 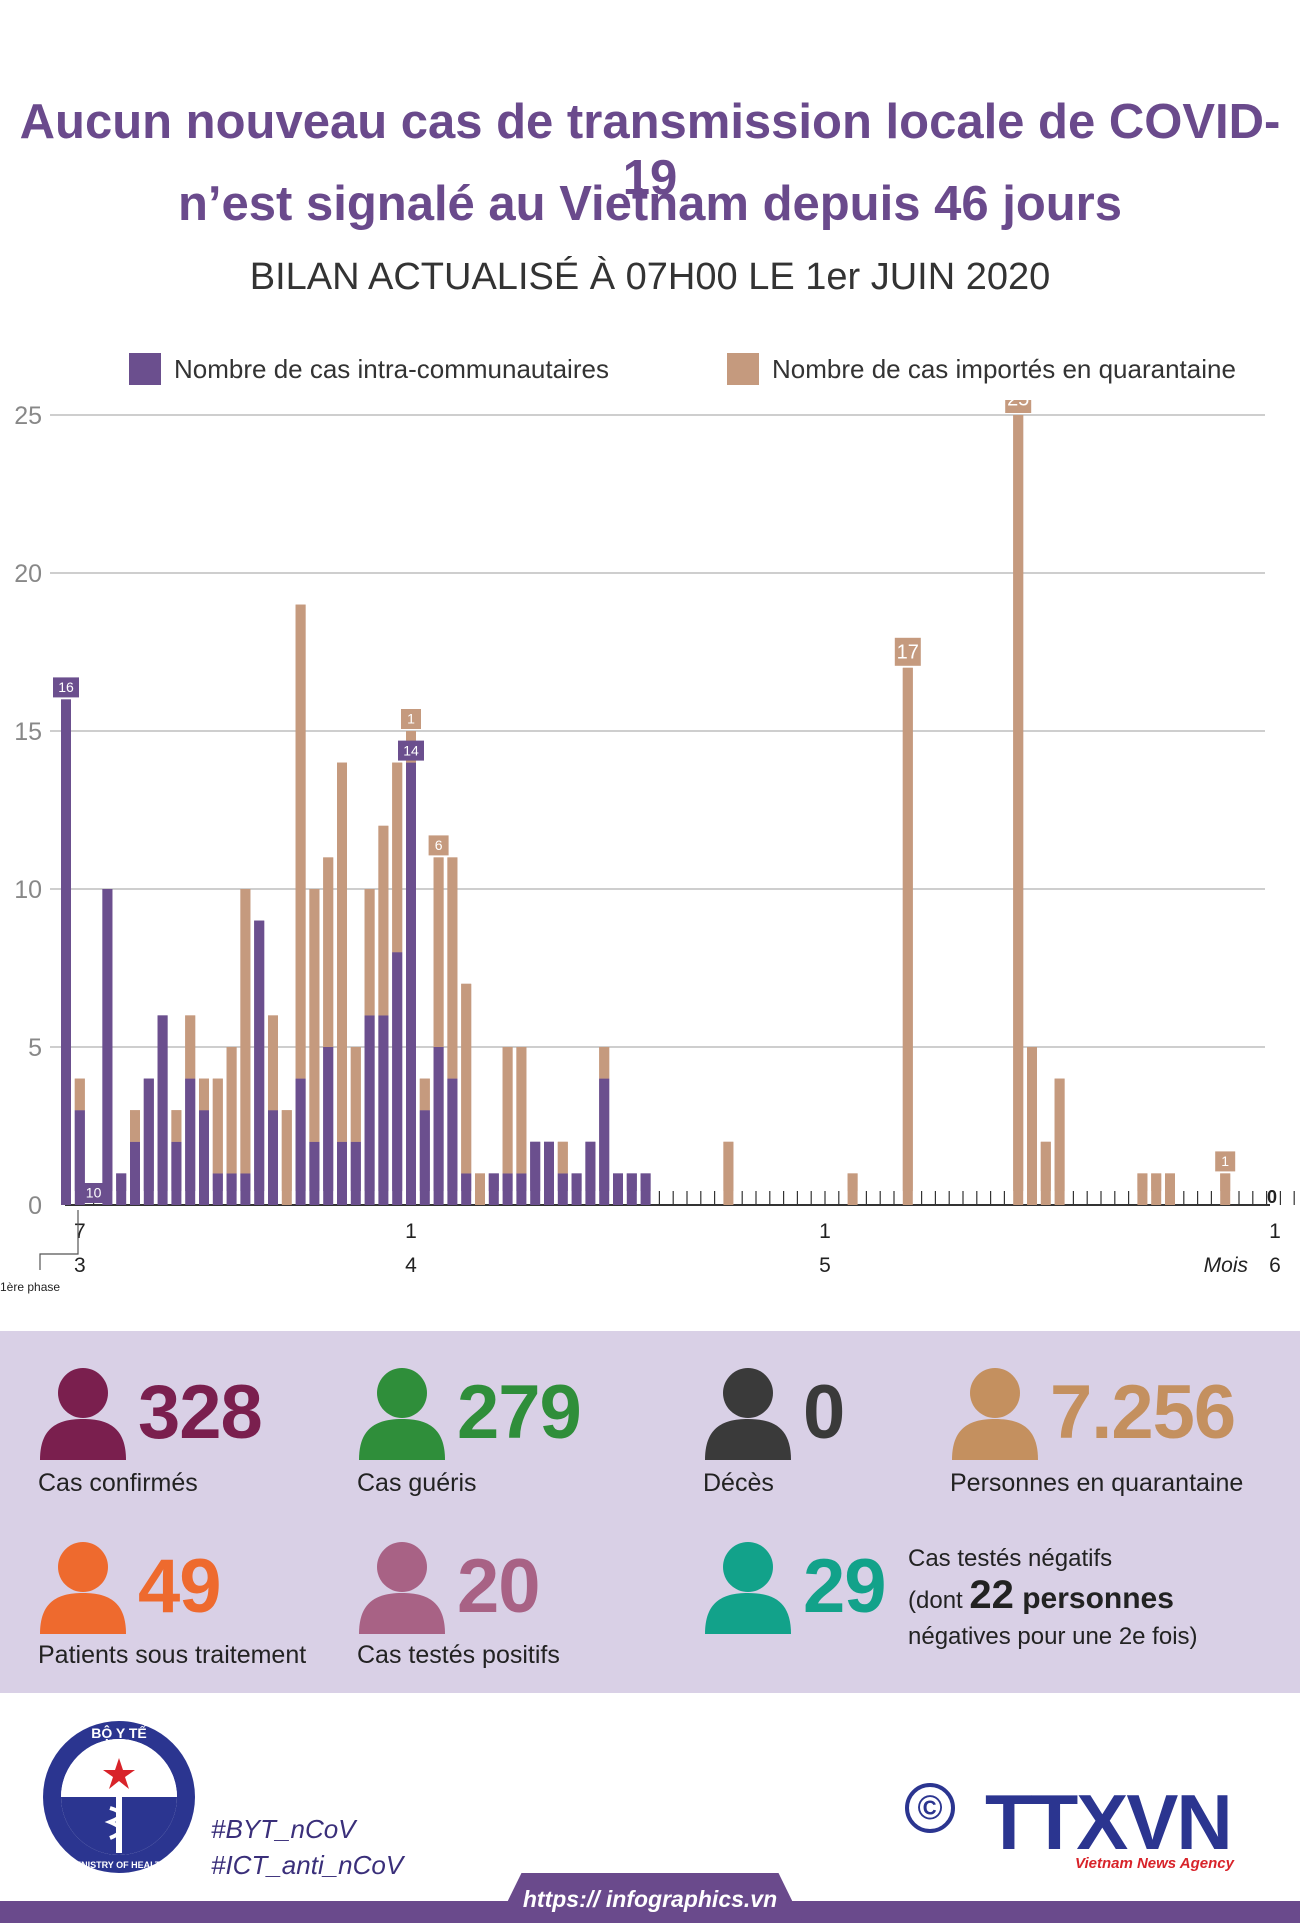 What do you see at coordinates (35, 1048) in the screenshot?
I see `y-tick-label: 5` at bounding box center [35, 1048].